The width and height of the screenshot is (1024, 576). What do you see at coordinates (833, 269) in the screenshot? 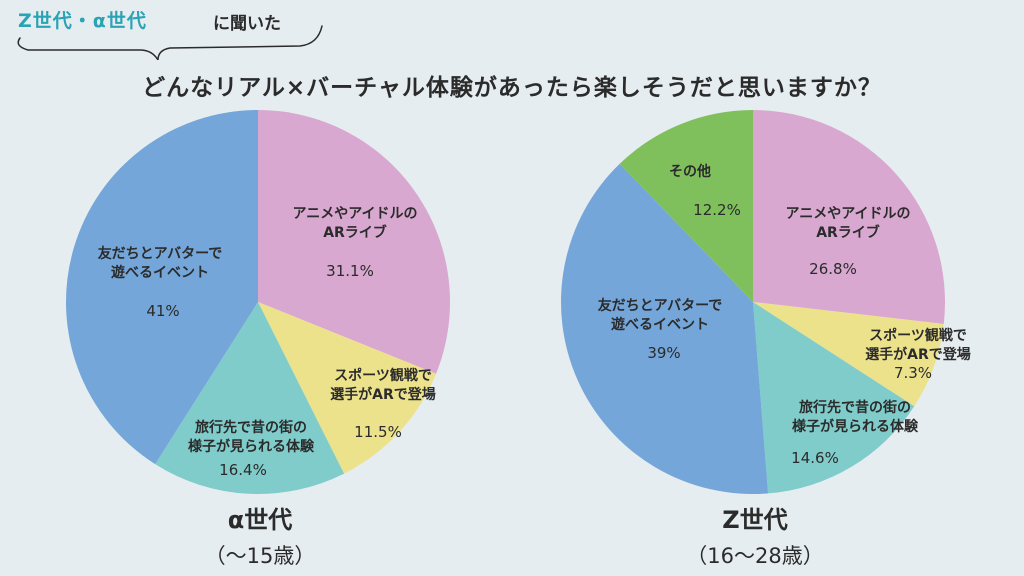
I see `slice-value-anime: 26.8%` at bounding box center [833, 269].